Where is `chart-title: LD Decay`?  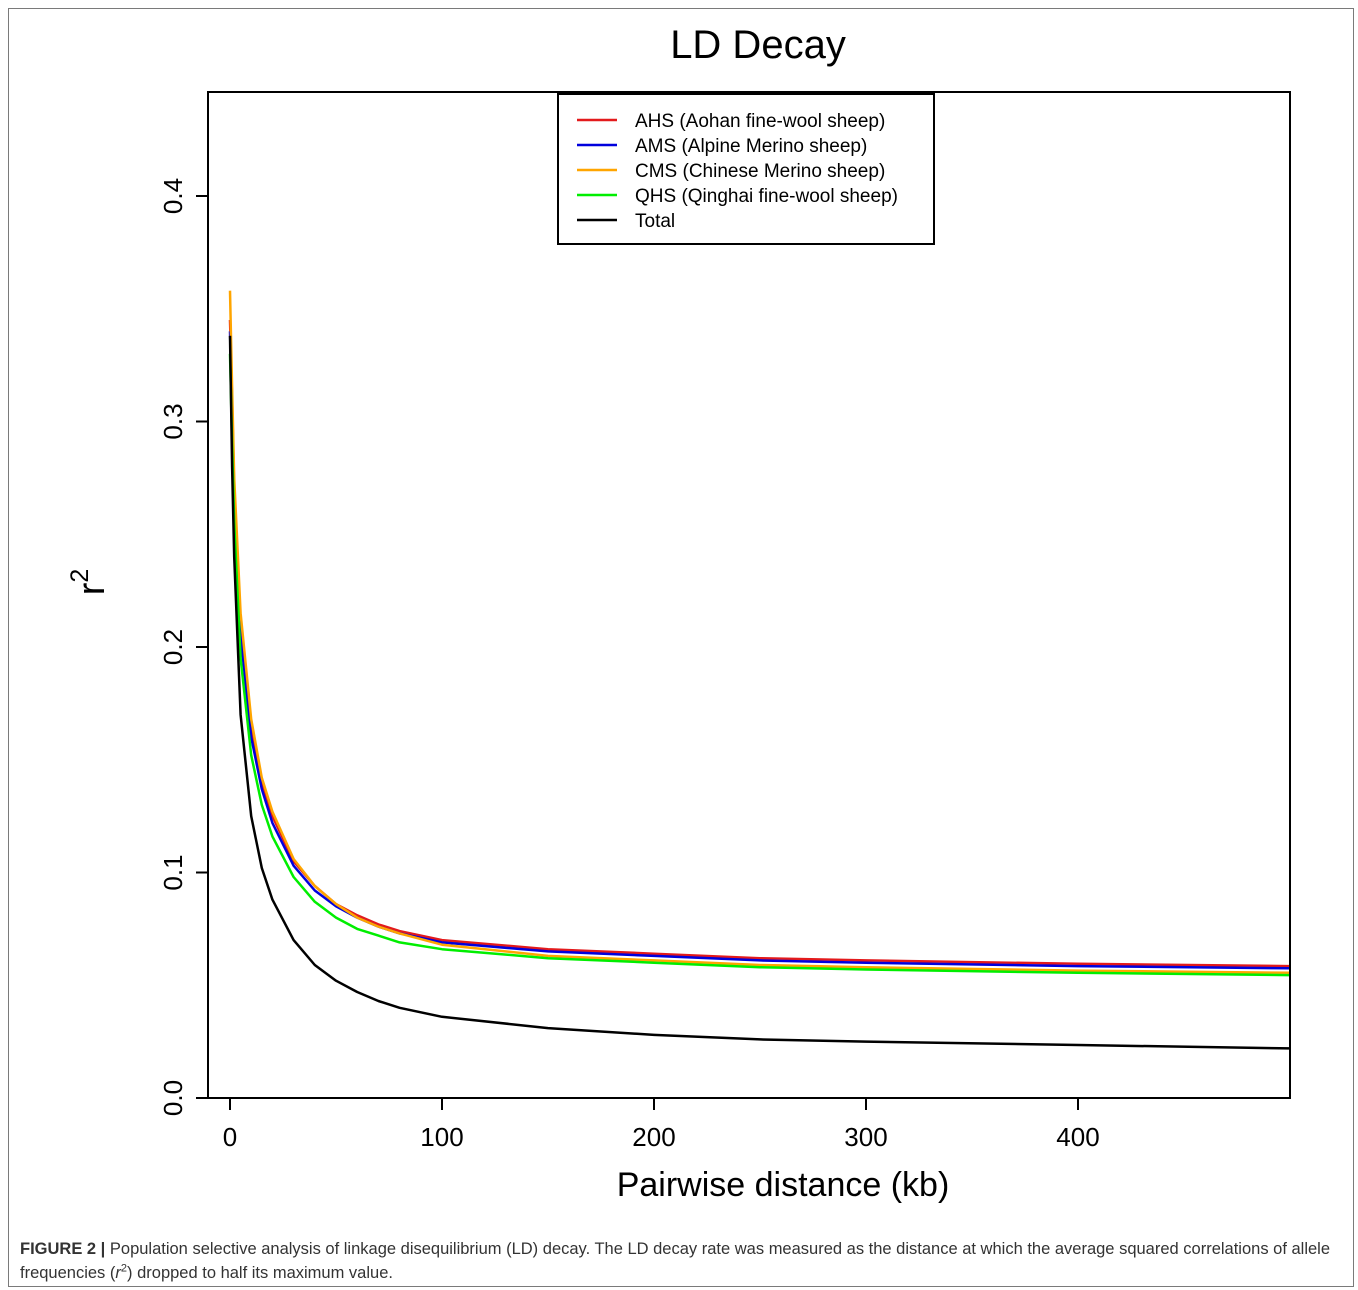
chart-title: LD Decay is located at coordinates (758, 45).